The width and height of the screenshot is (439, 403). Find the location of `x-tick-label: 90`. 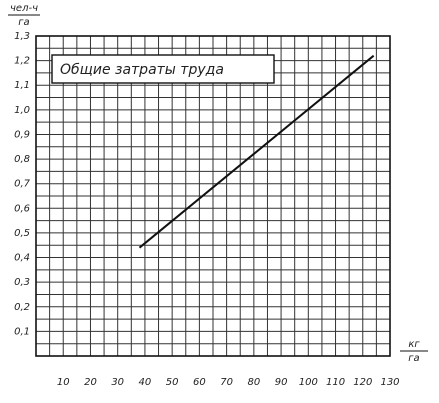

x-tick-label: 90 is located at coordinates (281, 382).